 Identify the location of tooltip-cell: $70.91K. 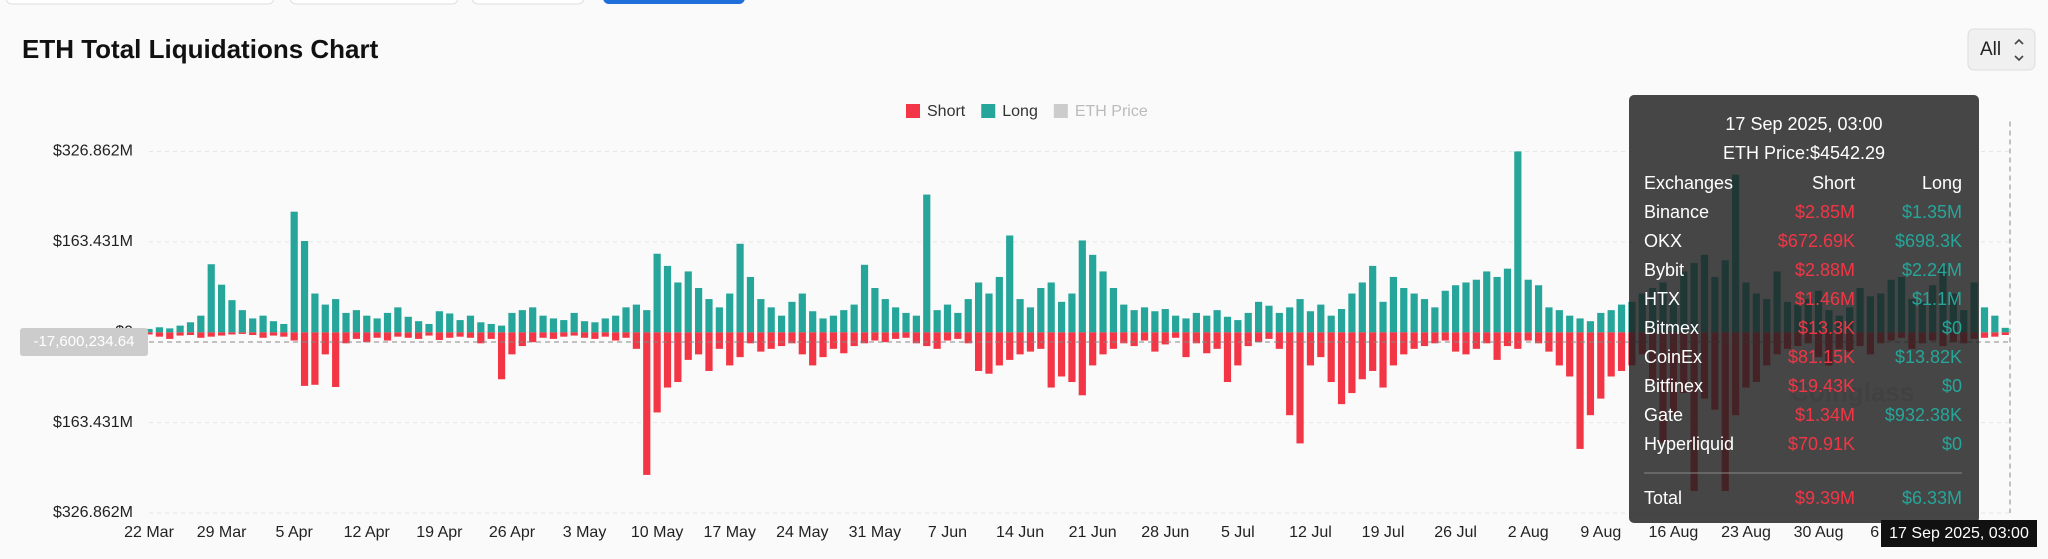
(1821, 444).